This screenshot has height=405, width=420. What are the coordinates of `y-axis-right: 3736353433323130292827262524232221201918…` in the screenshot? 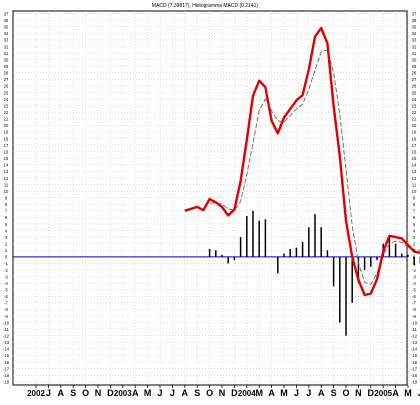 It's located at (414, 197).